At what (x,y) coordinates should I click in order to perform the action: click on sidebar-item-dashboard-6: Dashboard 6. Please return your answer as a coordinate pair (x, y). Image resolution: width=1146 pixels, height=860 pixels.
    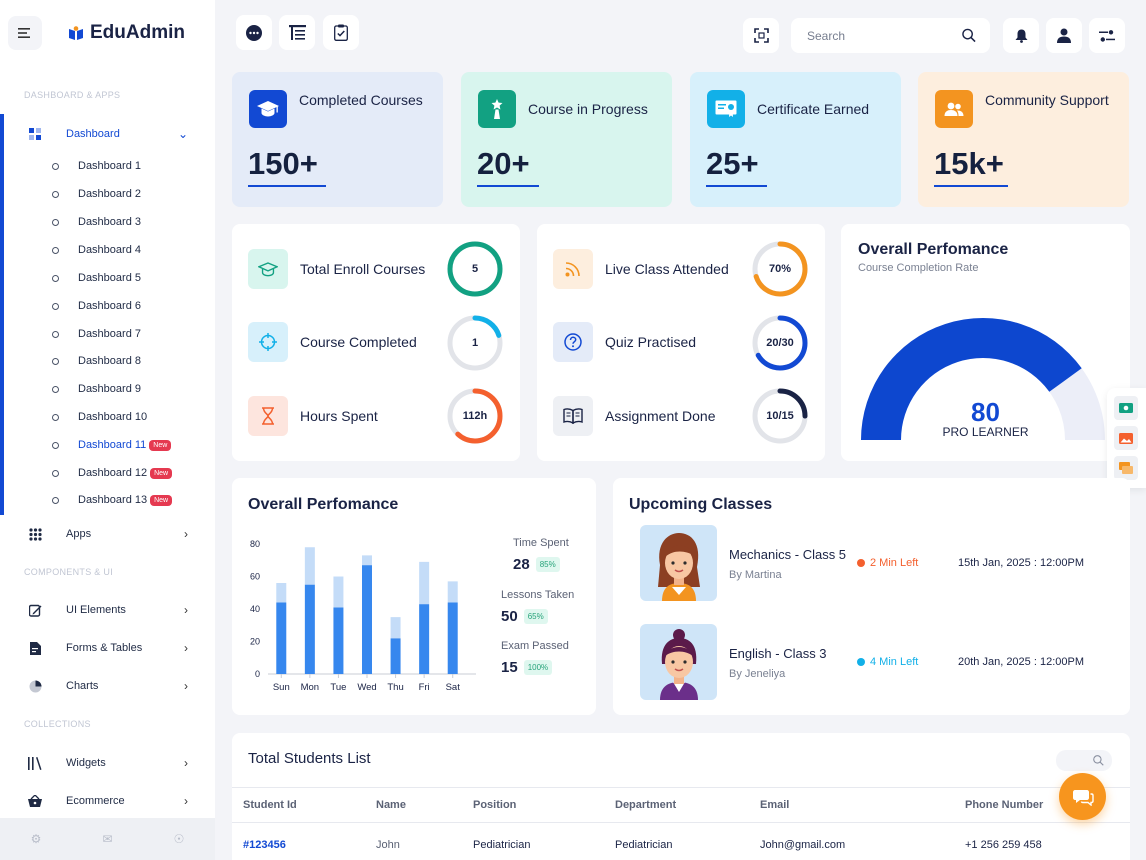
    Looking at the image, I should click on (96, 306).